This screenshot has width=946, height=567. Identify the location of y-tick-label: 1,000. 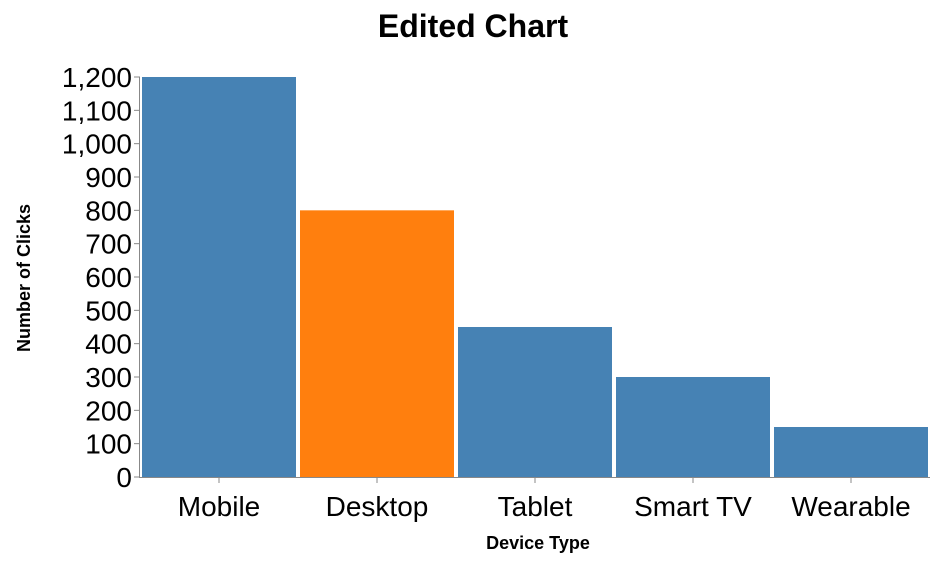
(97, 144).